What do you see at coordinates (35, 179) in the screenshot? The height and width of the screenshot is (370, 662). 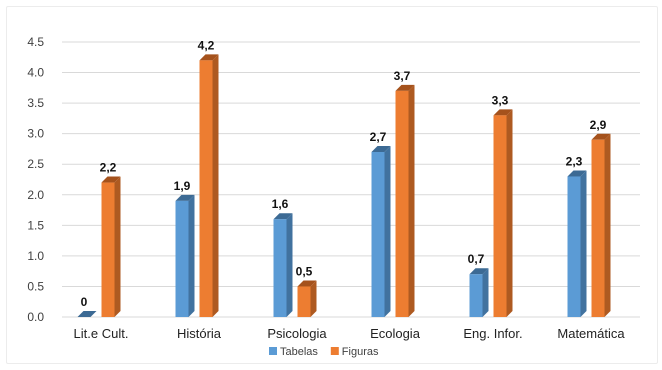 I see `y-axis-ticks: 0.0 0.5 1.0 1.5 2.0 2.5 3.0 3.5 4.0 4.5` at bounding box center [35, 179].